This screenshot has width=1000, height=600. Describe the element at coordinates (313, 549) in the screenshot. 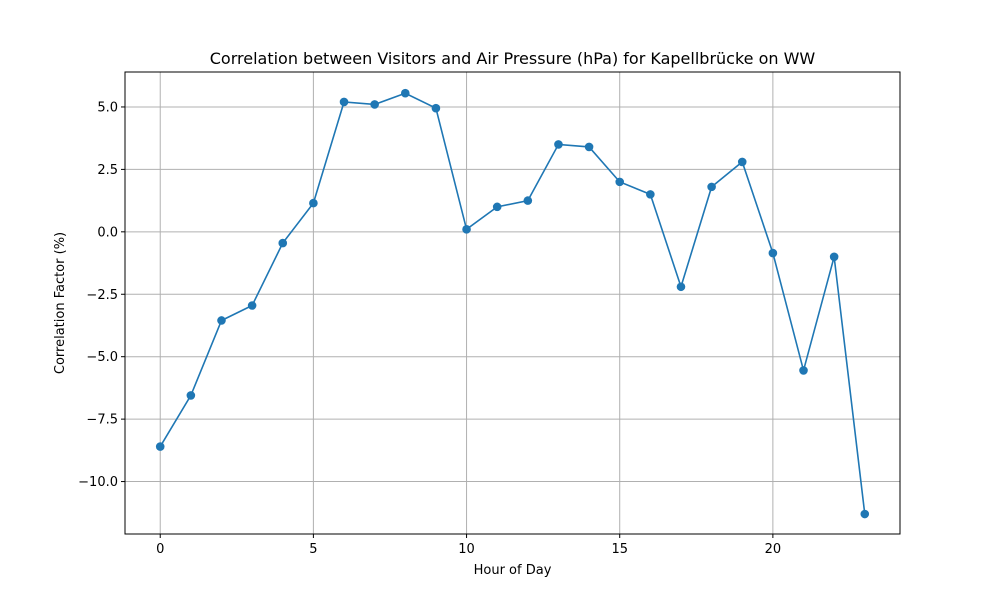

I see `x-tick-label: 5` at that location.